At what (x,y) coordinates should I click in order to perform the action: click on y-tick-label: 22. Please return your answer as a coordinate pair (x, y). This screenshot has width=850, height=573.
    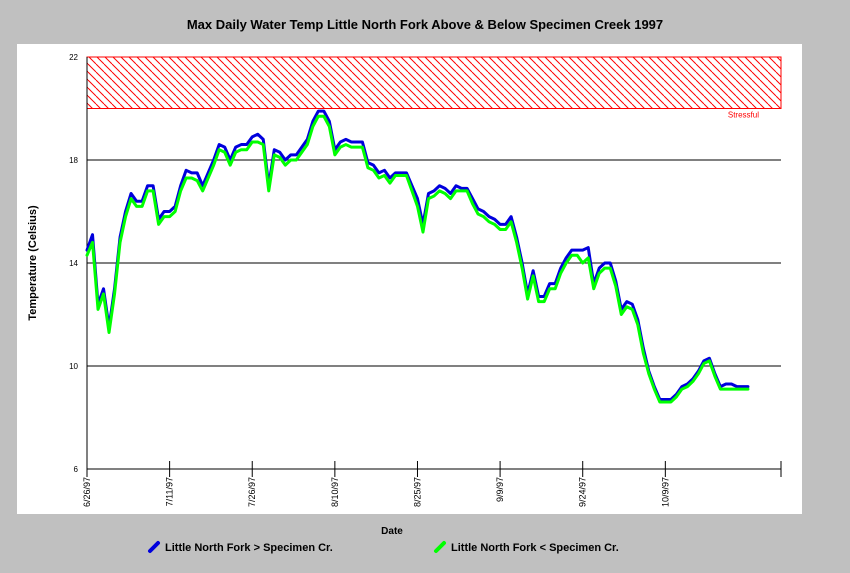
    Looking at the image, I should click on (73, 57).